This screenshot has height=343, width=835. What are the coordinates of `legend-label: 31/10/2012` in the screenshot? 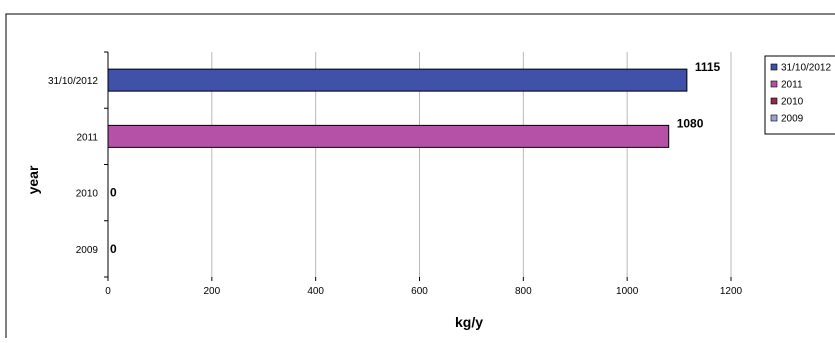 It's located at (806, 68).